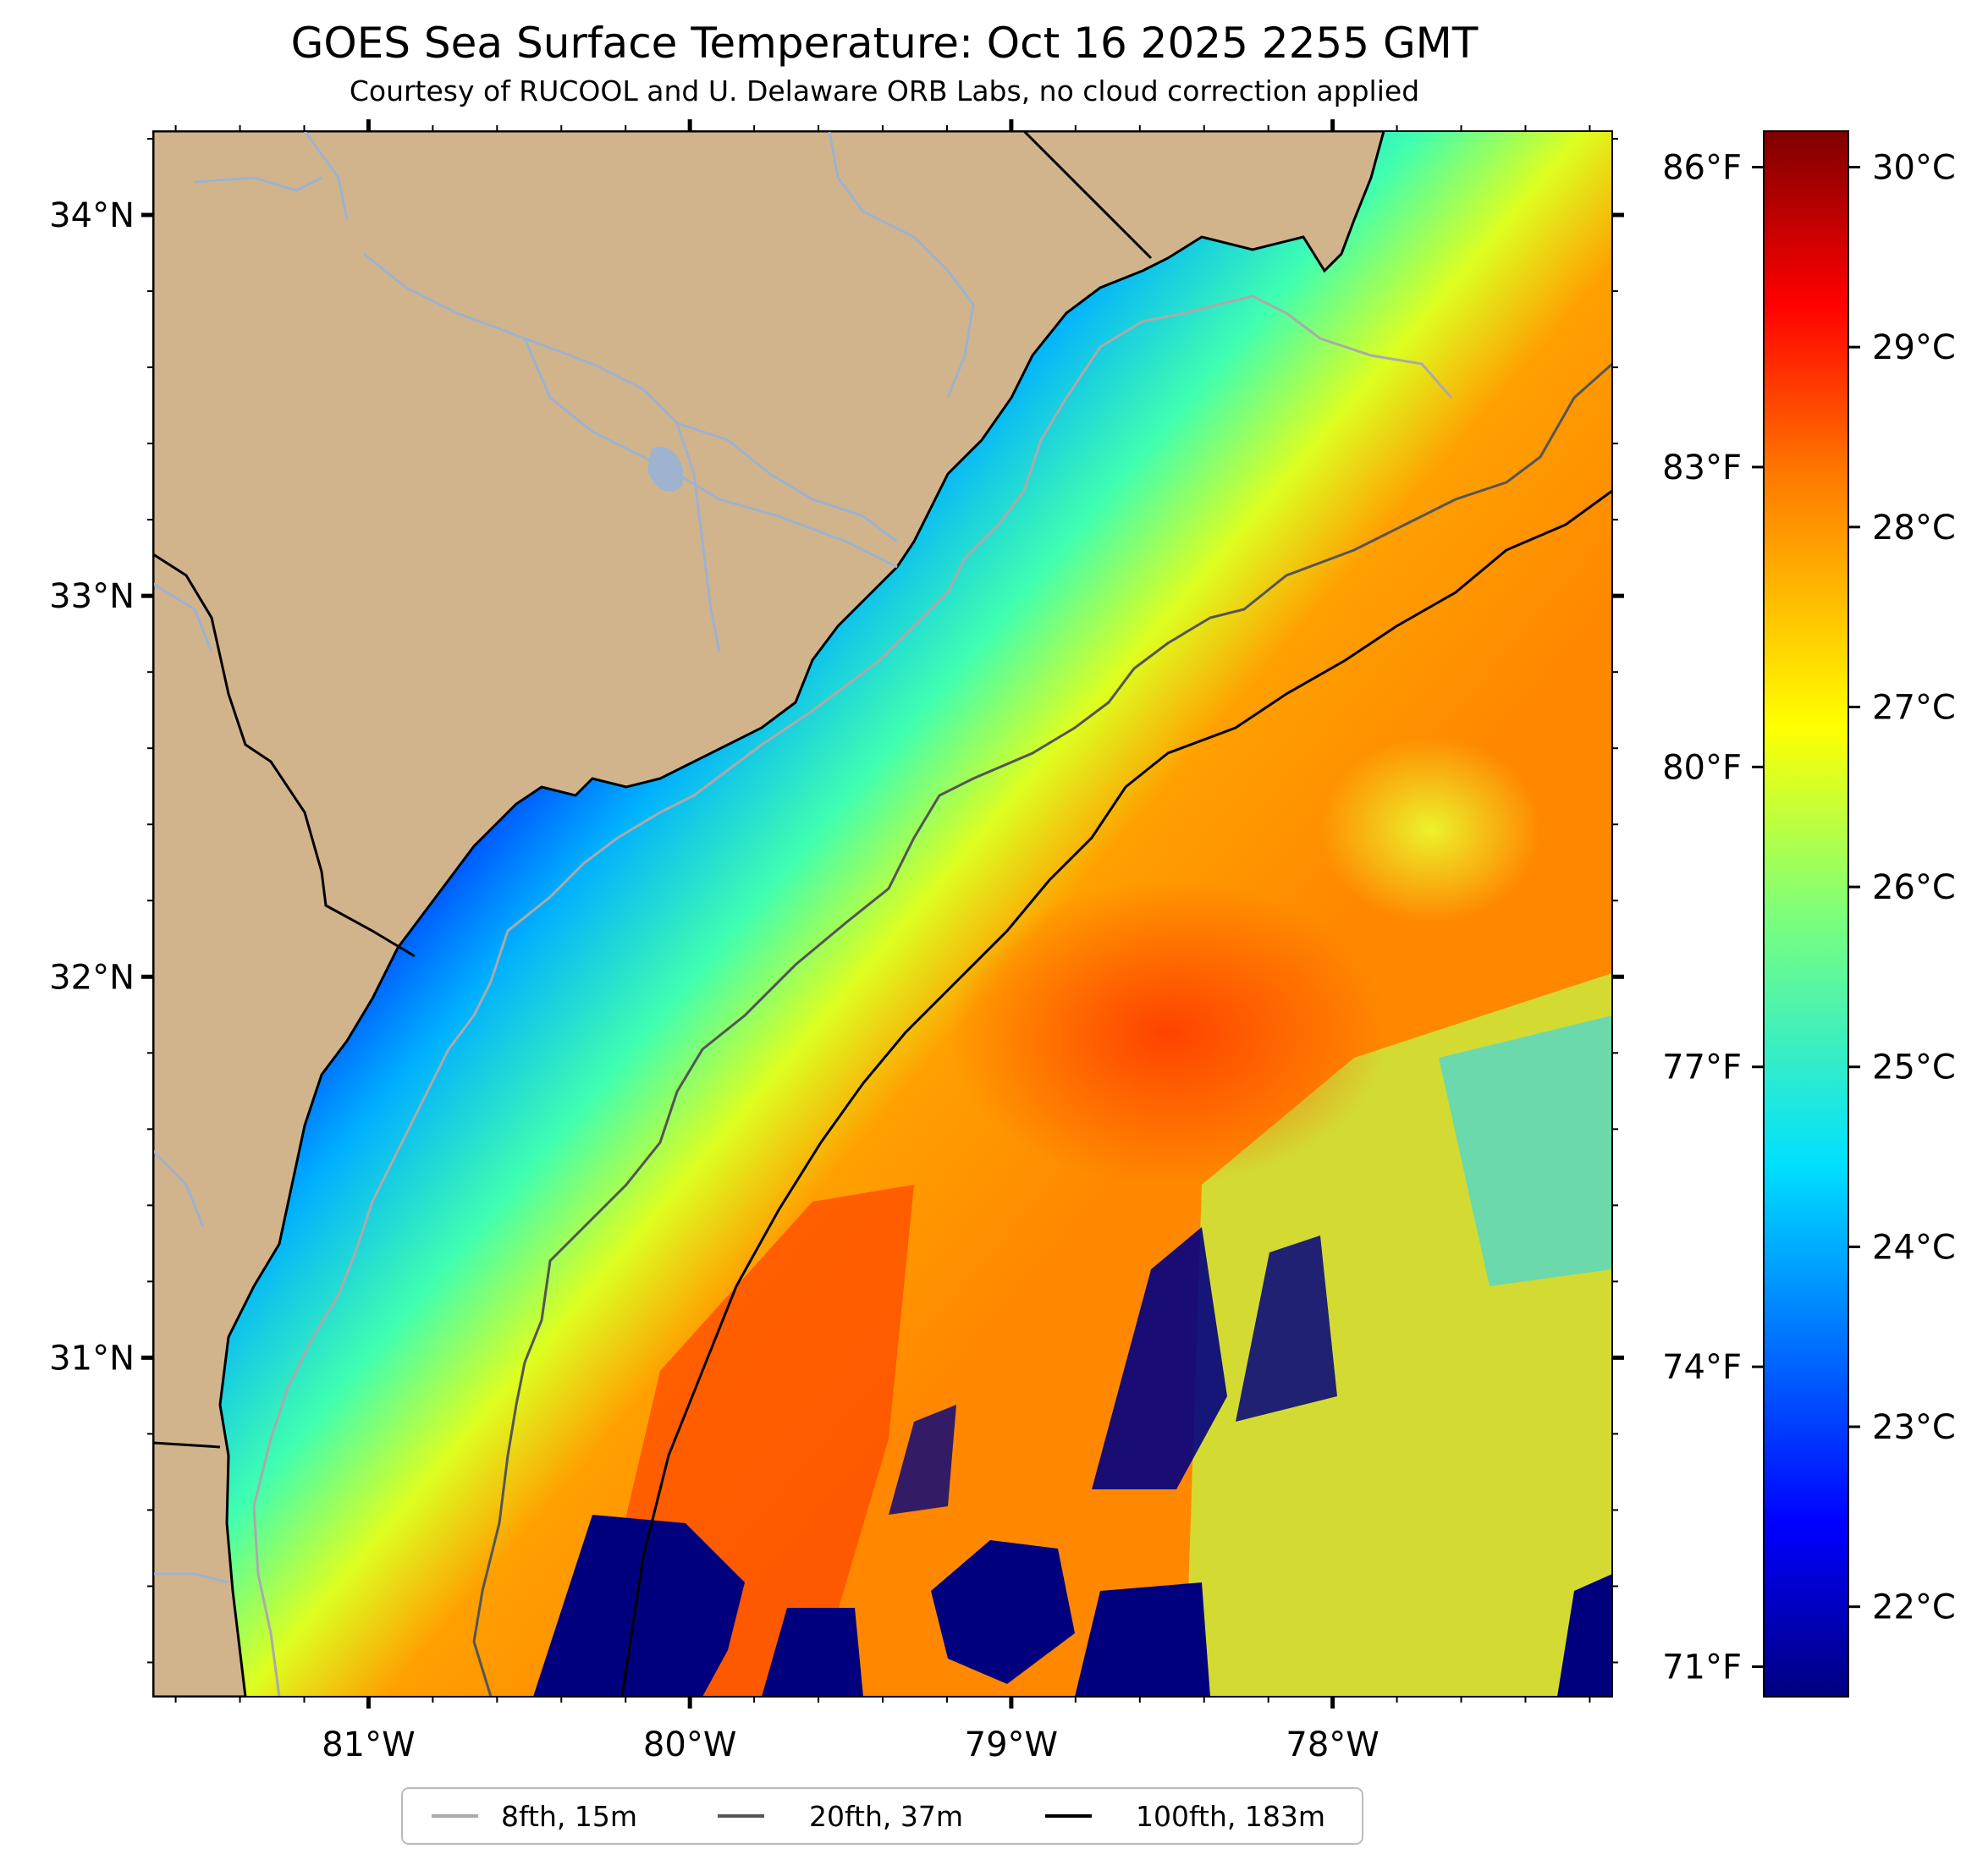  Describe the element at coordinates (1914, 347) in the screenshot. I see `celsius-tick-label: 29°C` at that location.